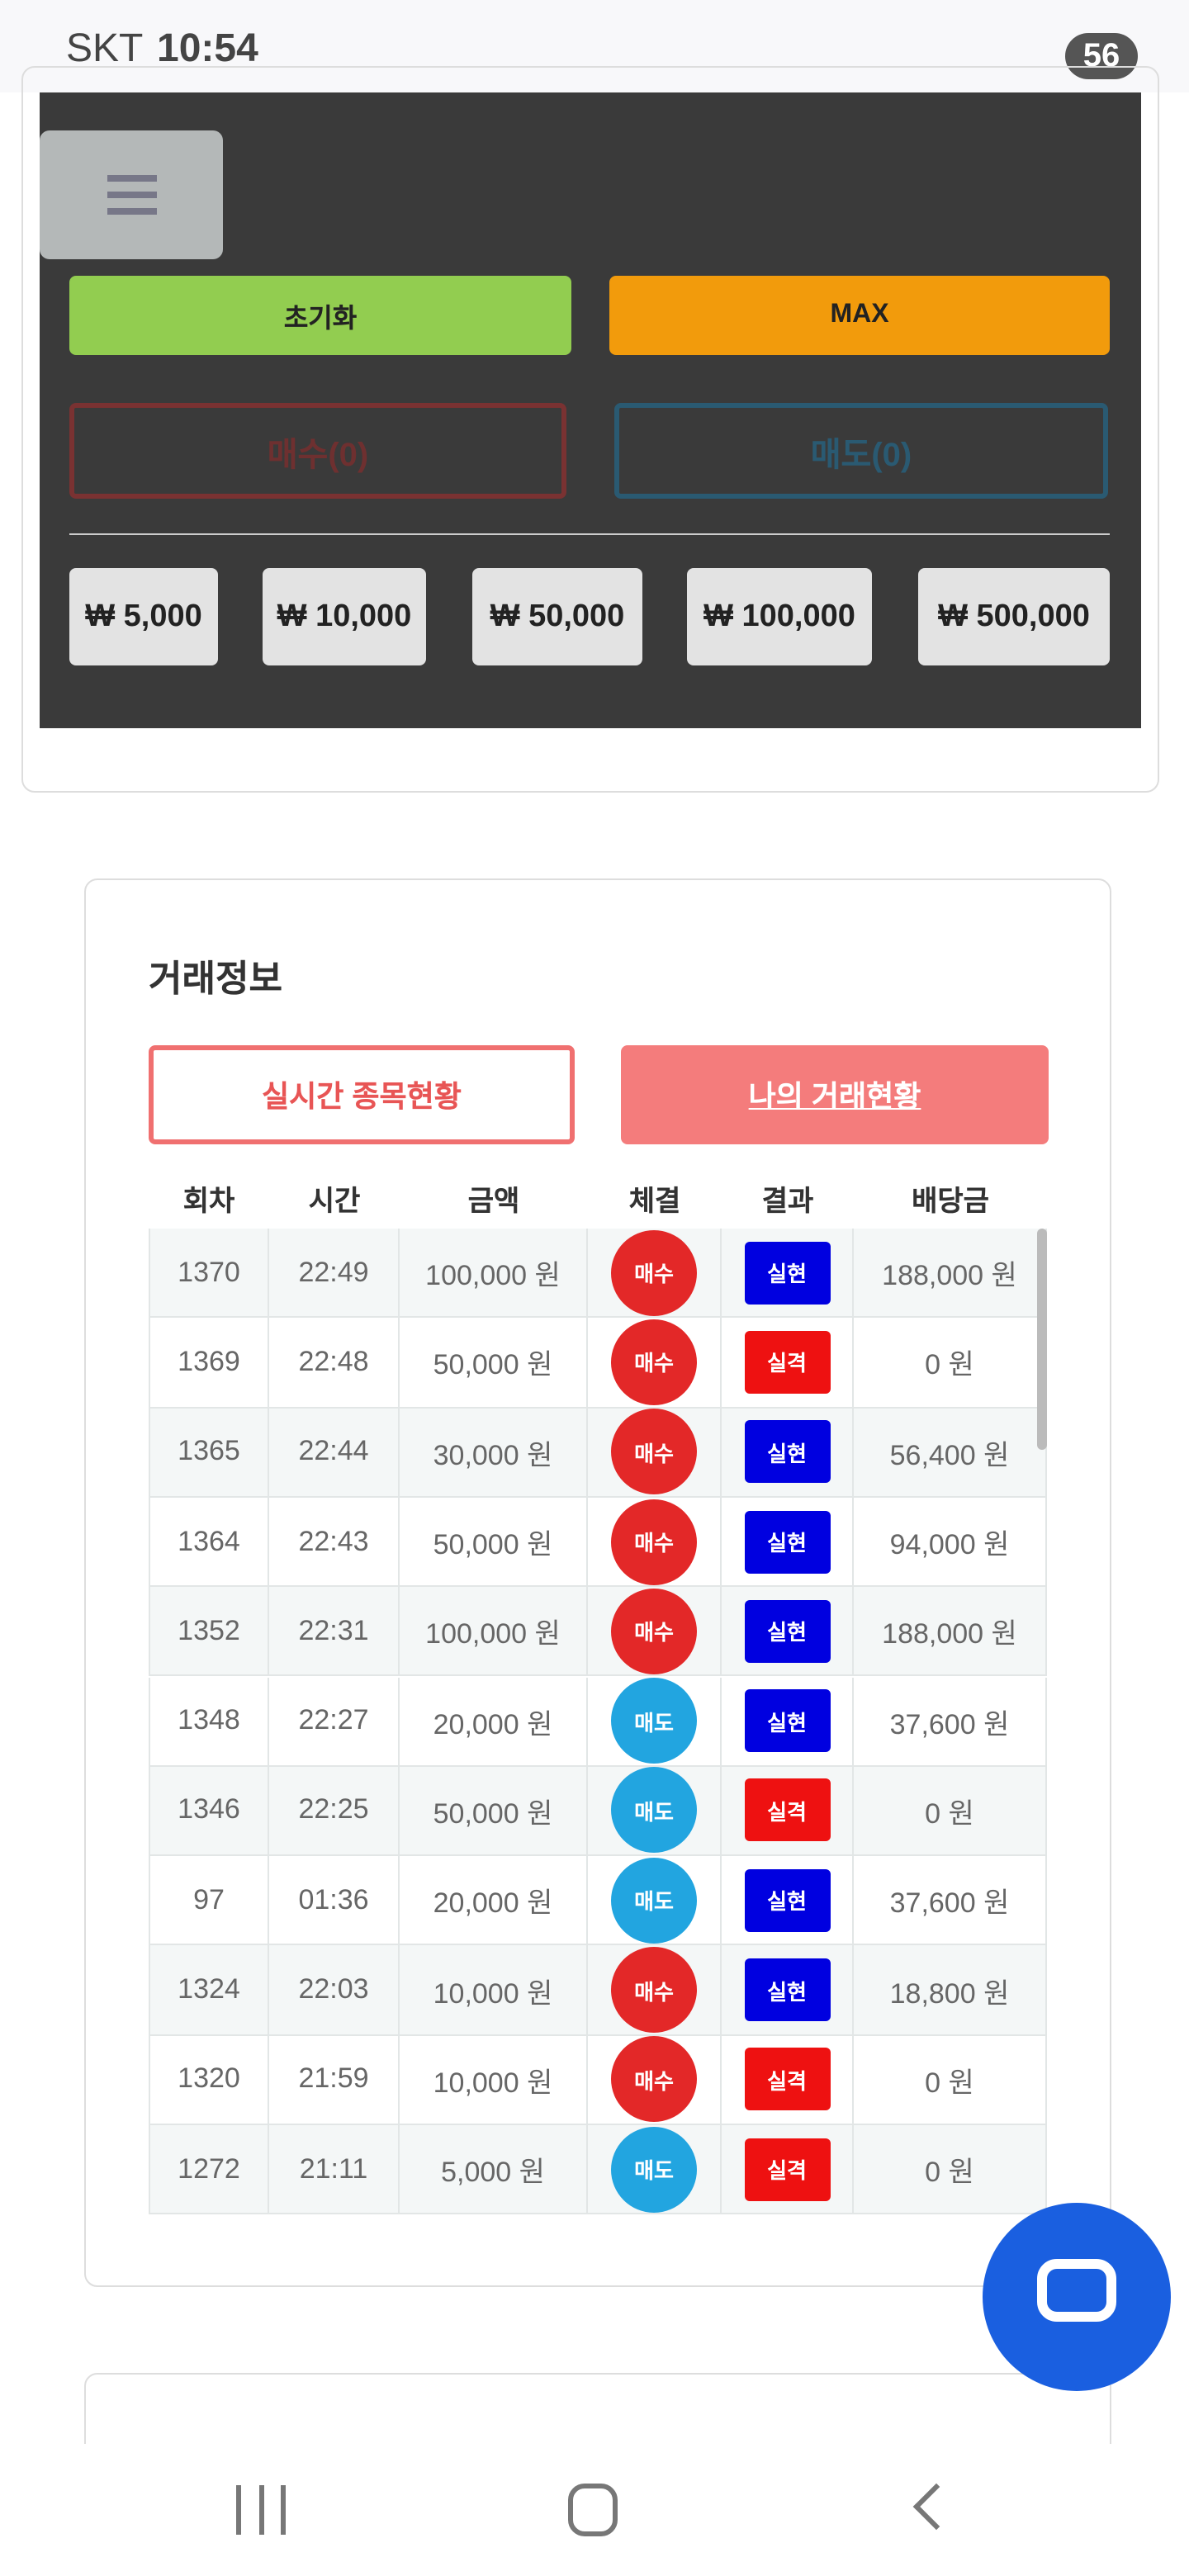  I want to click on table-cell: 22:25, so click(334, 1811).